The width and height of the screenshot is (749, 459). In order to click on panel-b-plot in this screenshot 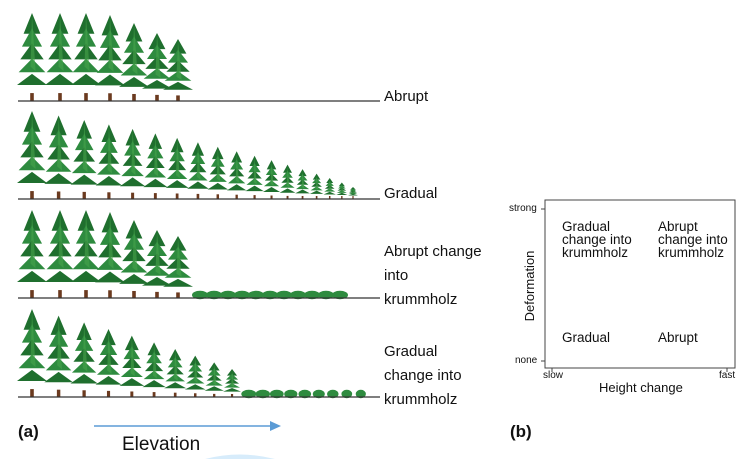, I will do `click(638, 285)`.